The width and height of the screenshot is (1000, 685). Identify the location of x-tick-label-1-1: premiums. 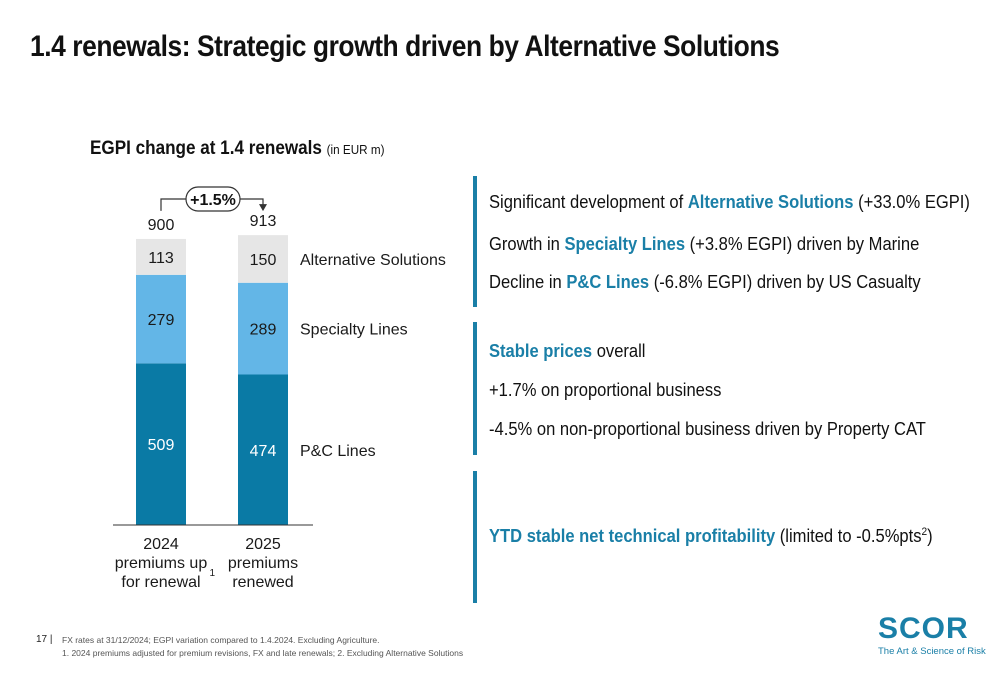
(263, 563).